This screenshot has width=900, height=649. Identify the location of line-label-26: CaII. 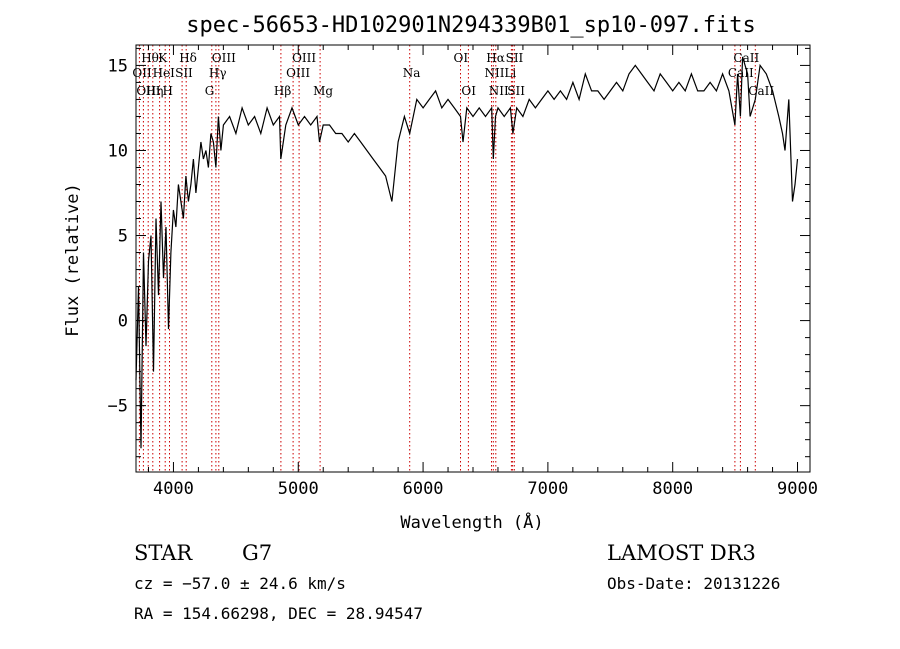
(741, 73).